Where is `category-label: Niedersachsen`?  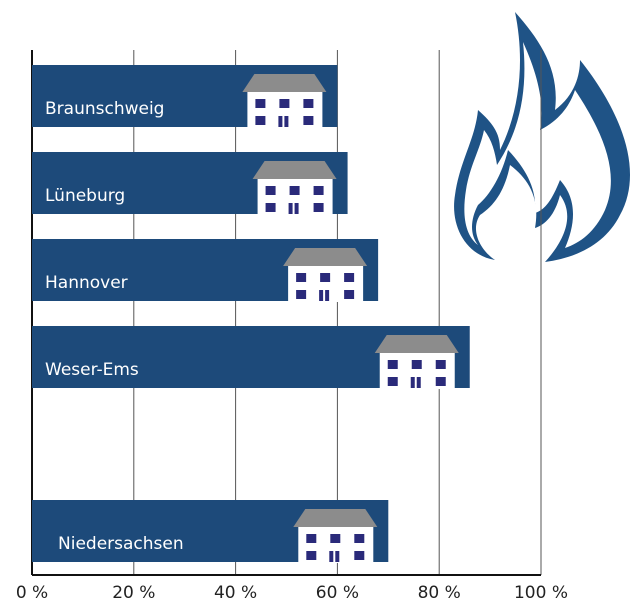
category-label: Niedersachsen is located at coordinates (121, 544).